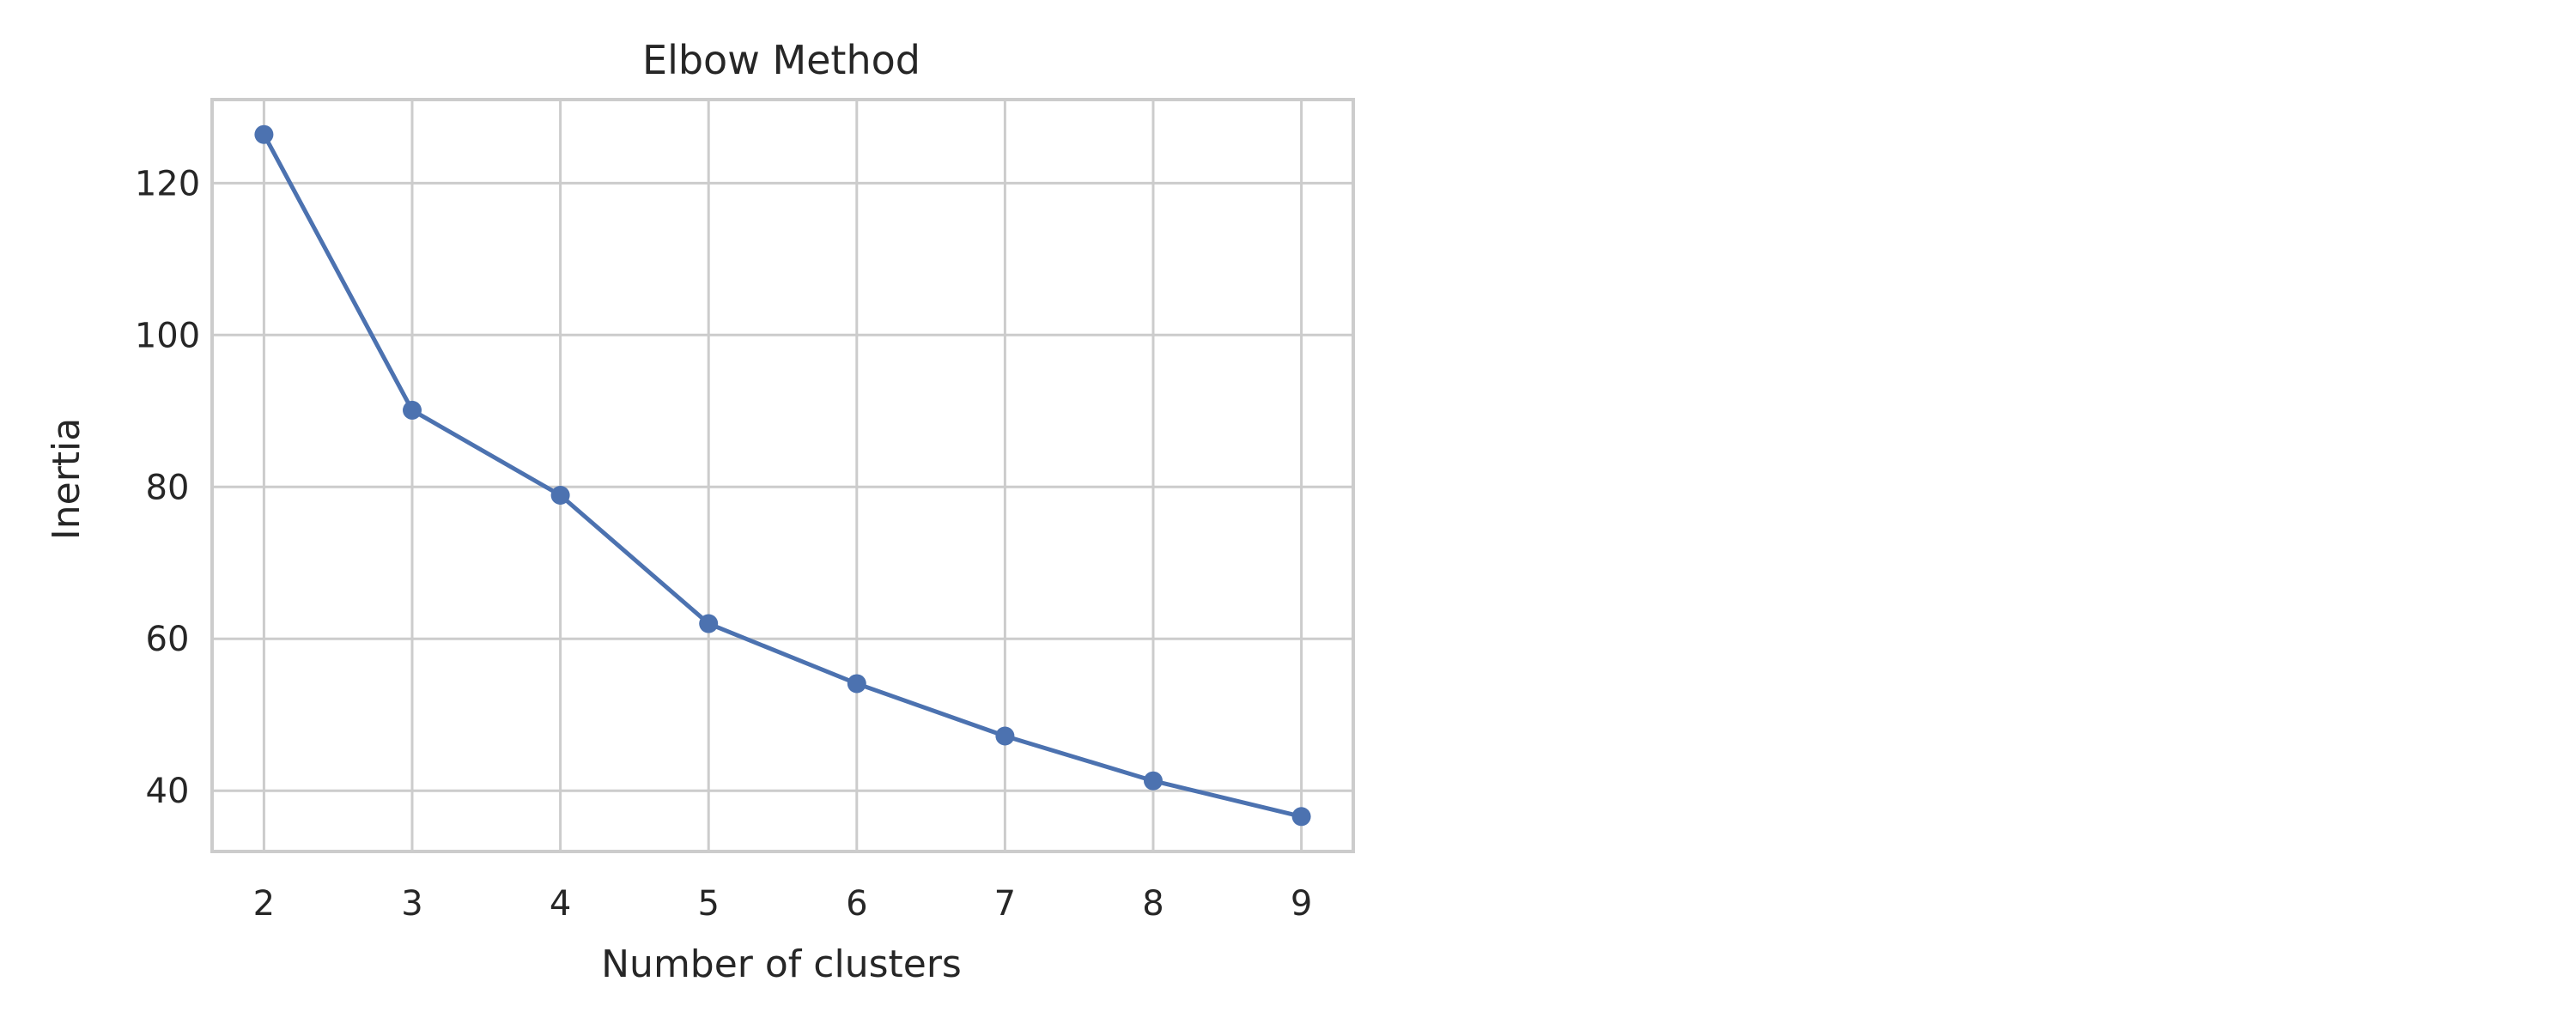  What do you see at coordinates (66, 479) in the screenshot?
I see `y-axis-label: Inertia` at bounding box center [66, 479].